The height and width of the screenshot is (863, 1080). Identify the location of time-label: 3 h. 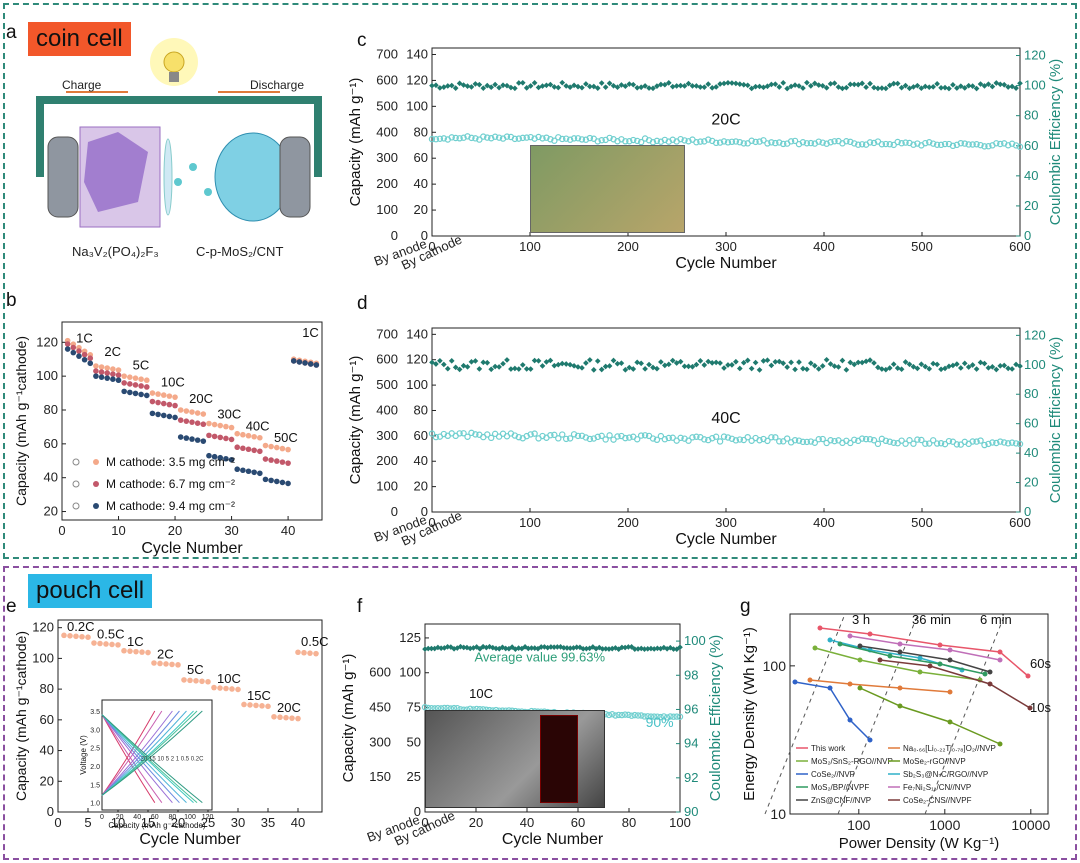
(861, 619).